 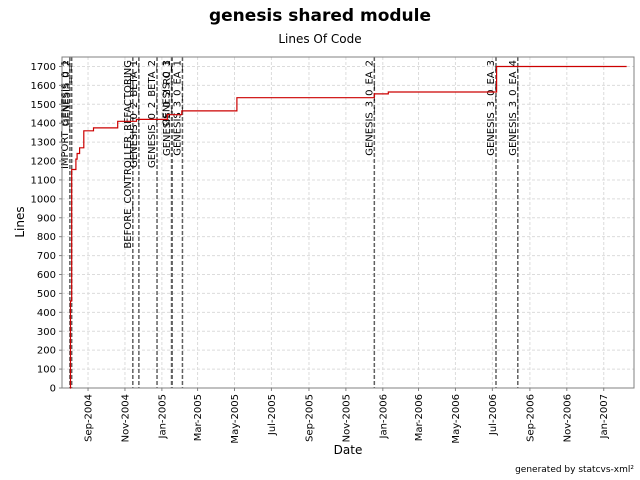 I want to click on x-tick-label: Sep-2005, so click(x=309, y=418).